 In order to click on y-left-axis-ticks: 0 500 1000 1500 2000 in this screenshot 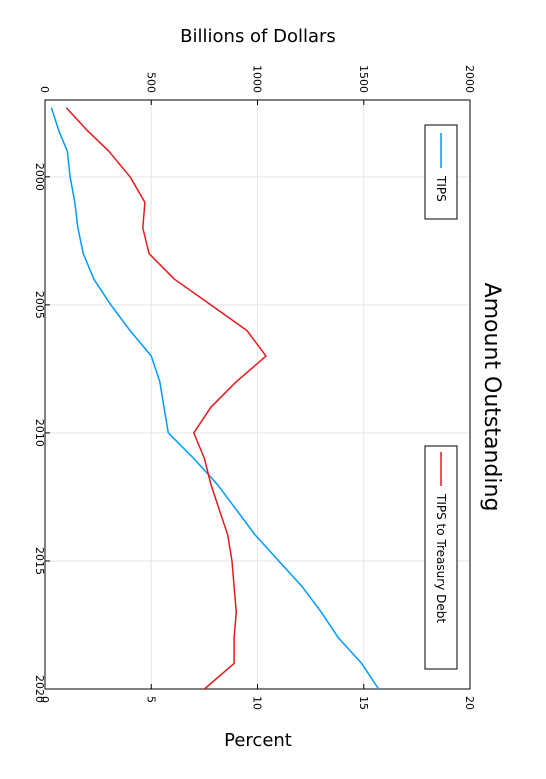, I will do `click(257, 85)`.